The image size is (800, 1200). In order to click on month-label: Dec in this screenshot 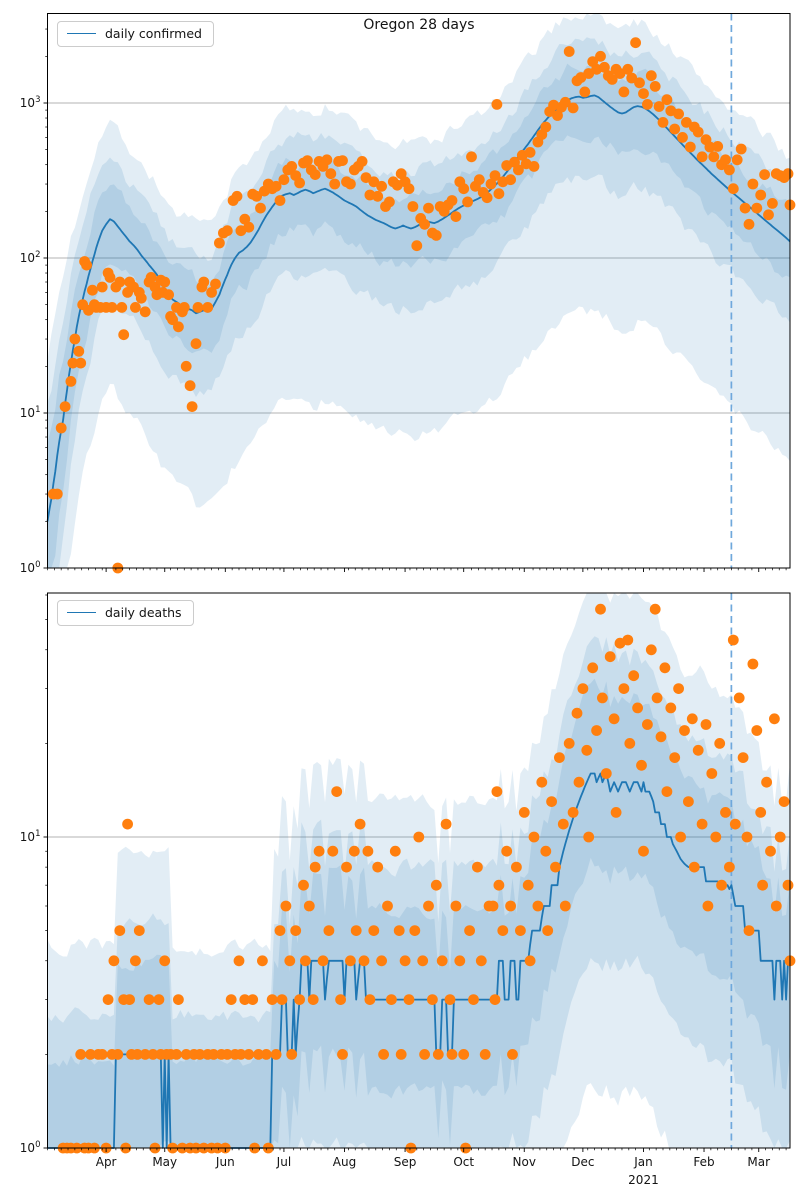, I will do `click(582, 1162)`.